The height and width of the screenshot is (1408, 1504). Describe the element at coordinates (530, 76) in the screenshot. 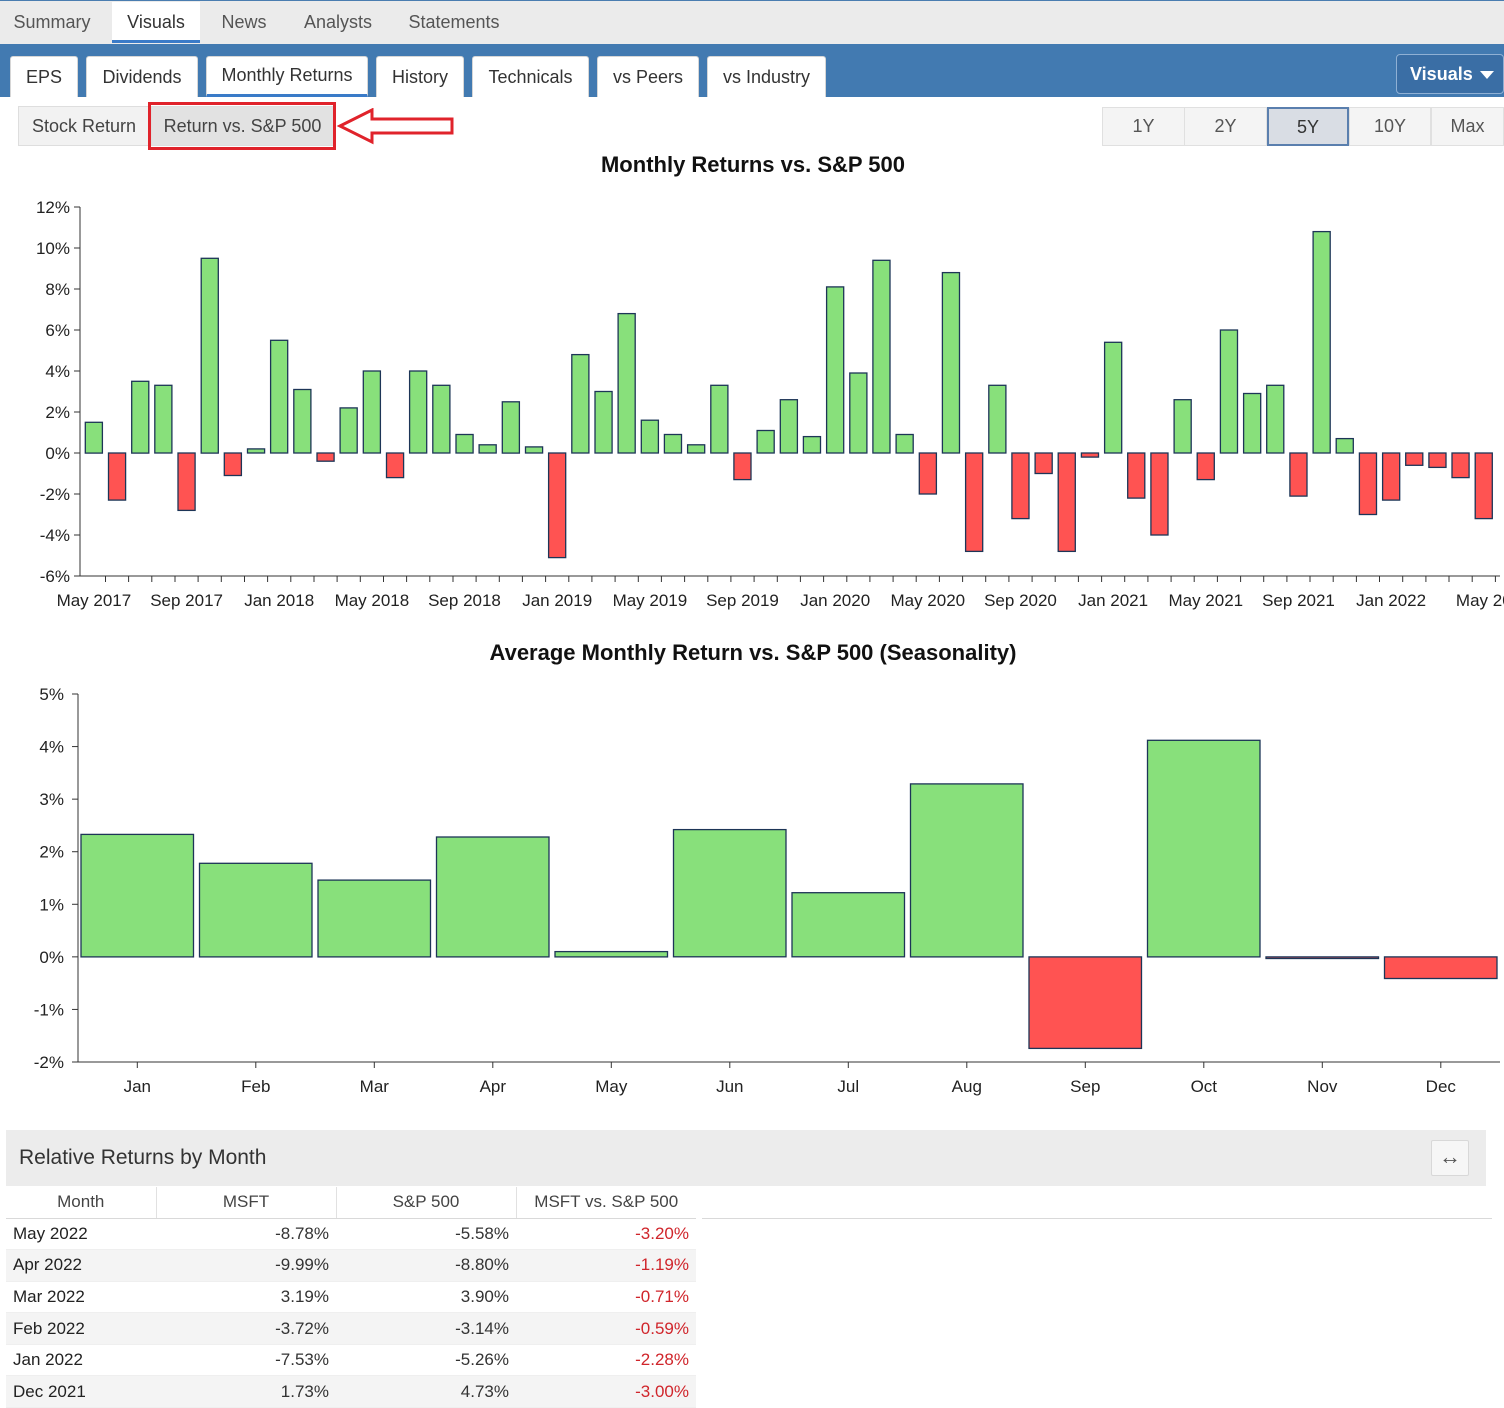

I see `subtab-technicals: Technicals` at that location.